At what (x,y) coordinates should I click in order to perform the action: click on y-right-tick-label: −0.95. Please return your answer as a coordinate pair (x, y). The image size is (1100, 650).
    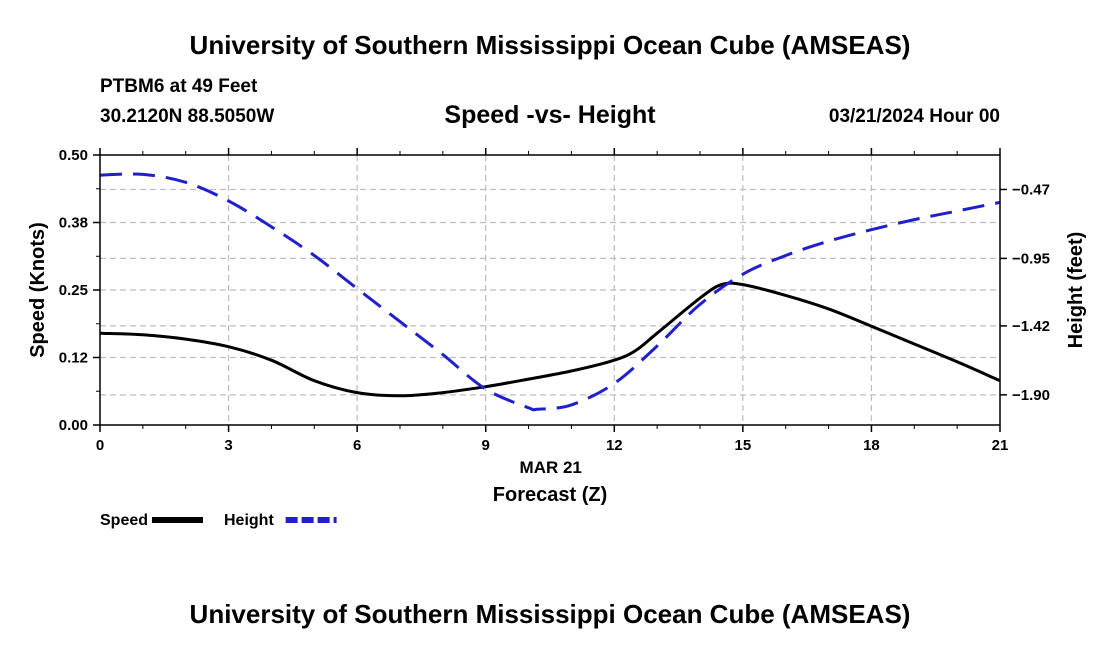
    Looking at the image, I should click on (1031, 258).